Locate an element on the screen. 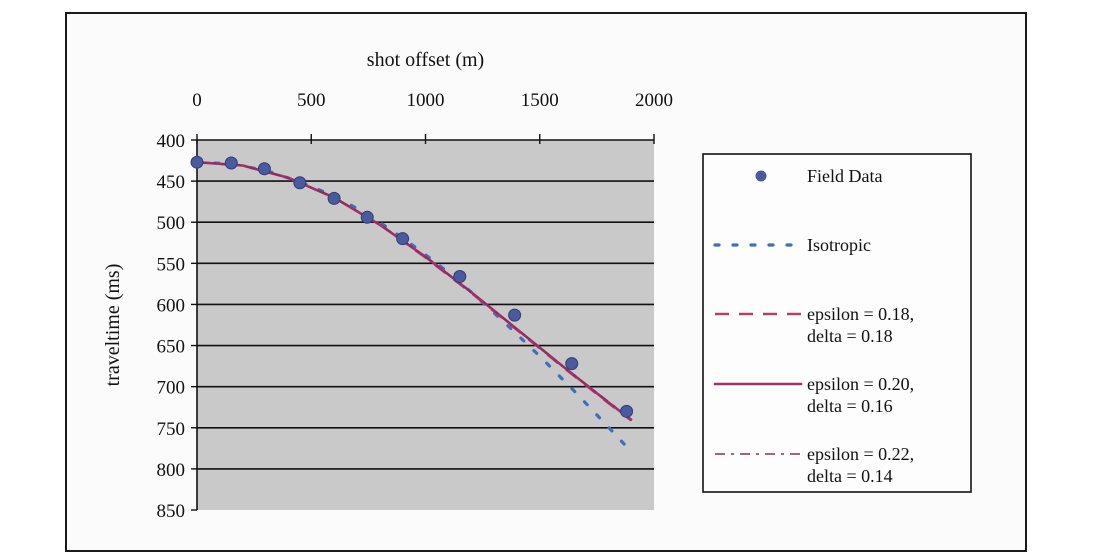  y-tick-label-550: 550 is located at coordinates (171, 264).